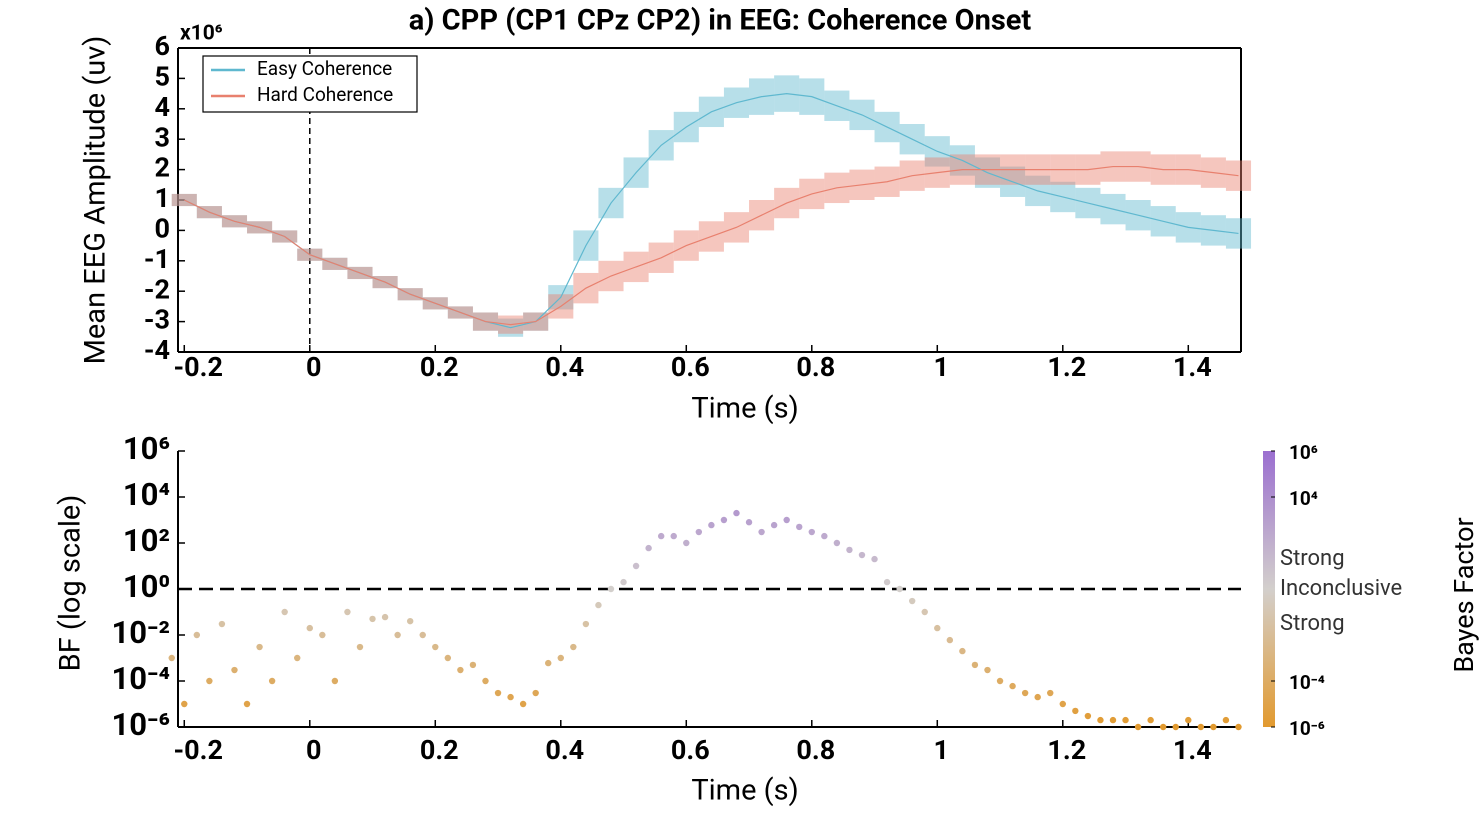  Describe the element at coordinates (1066, 750) in the screenshot. I see `x-tick-label: 1.2` at that location.